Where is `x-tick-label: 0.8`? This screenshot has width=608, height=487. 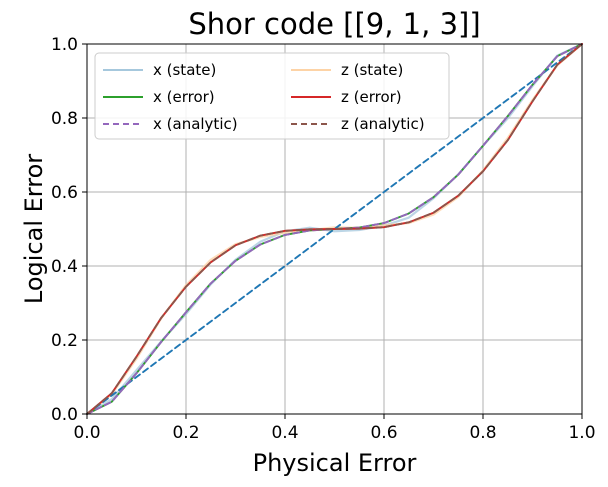 x-tick-label: 0.8 is located at coordinates (482, 433).